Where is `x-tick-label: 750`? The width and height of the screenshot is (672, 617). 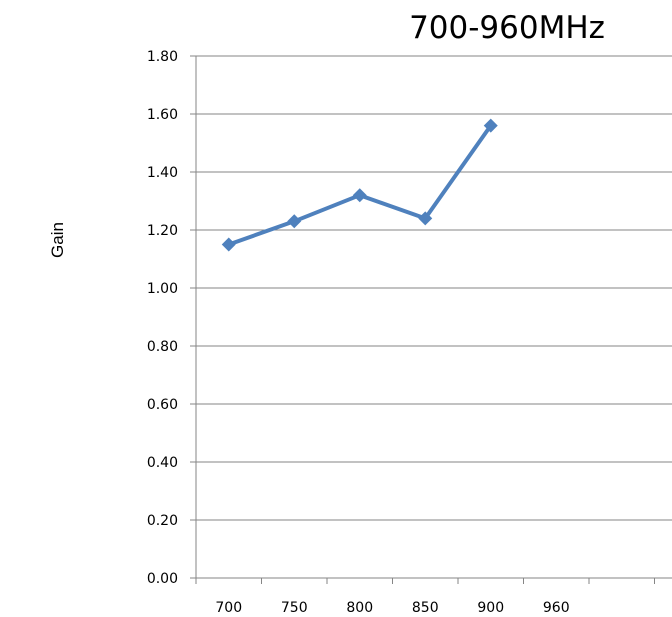
x-tick-label: 750 is located at coordinates (294, 608).